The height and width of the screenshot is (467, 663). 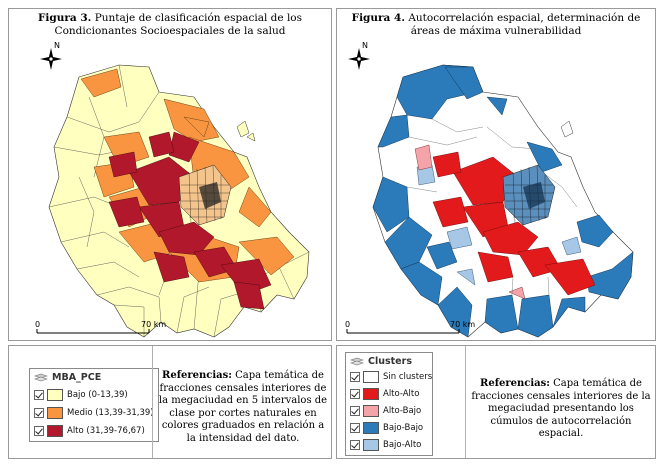 I want to click on legend-label: Medio (13,39-31,39), so click(x=110, y=413).